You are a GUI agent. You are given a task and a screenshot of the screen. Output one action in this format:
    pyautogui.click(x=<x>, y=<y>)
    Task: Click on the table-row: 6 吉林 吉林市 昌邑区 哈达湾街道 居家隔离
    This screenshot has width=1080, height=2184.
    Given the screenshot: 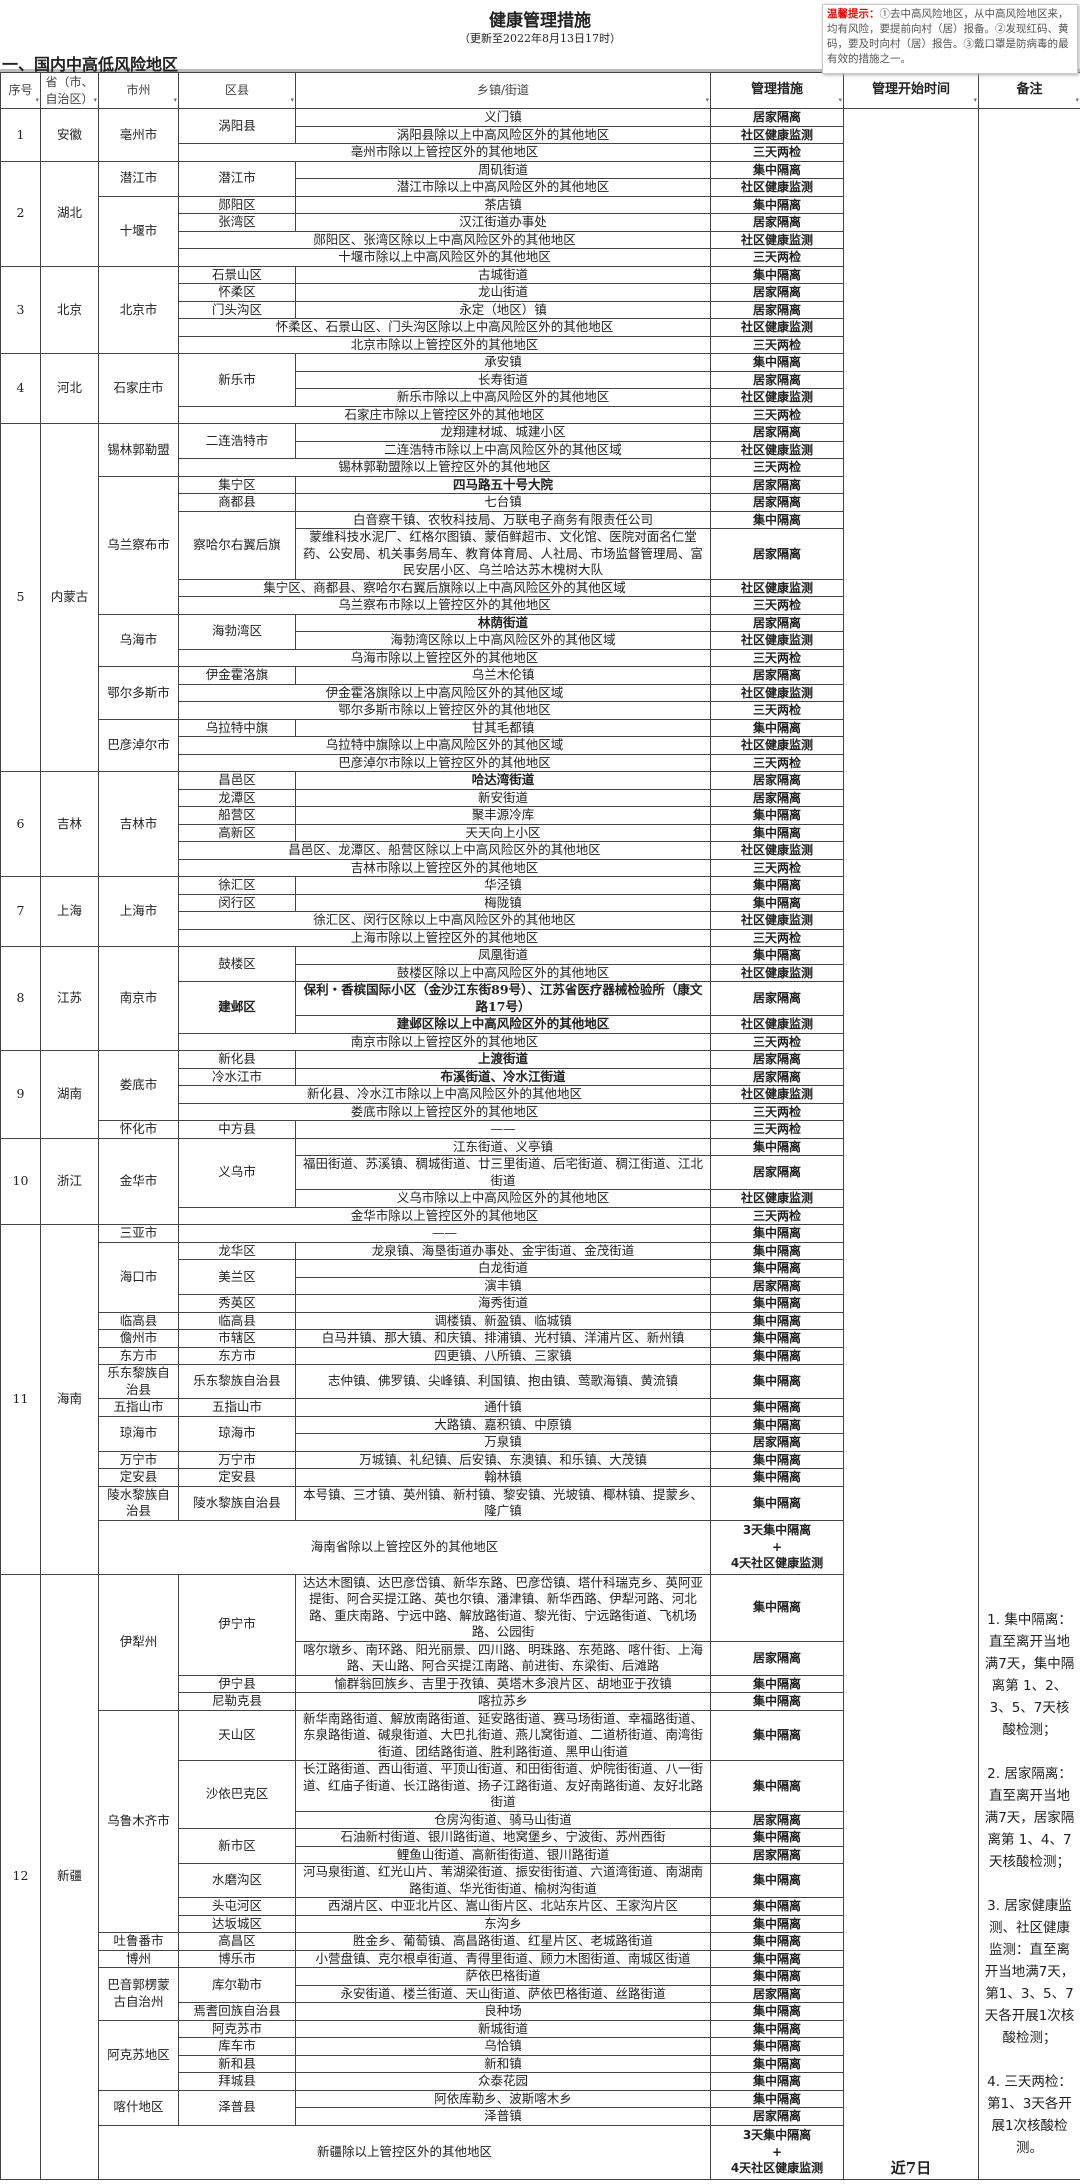 What is the action you would take?
    pyautogui.click(x=540, y=824)
    